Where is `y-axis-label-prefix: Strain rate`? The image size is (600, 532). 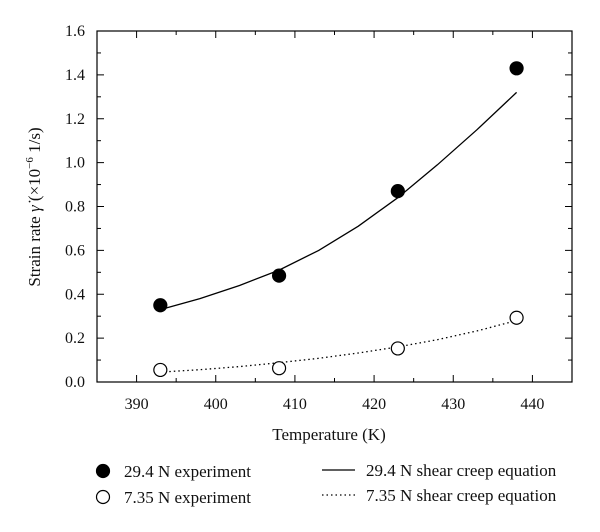 y-axis-label-prefix: Strain rate is located at coordinates (34, 249).